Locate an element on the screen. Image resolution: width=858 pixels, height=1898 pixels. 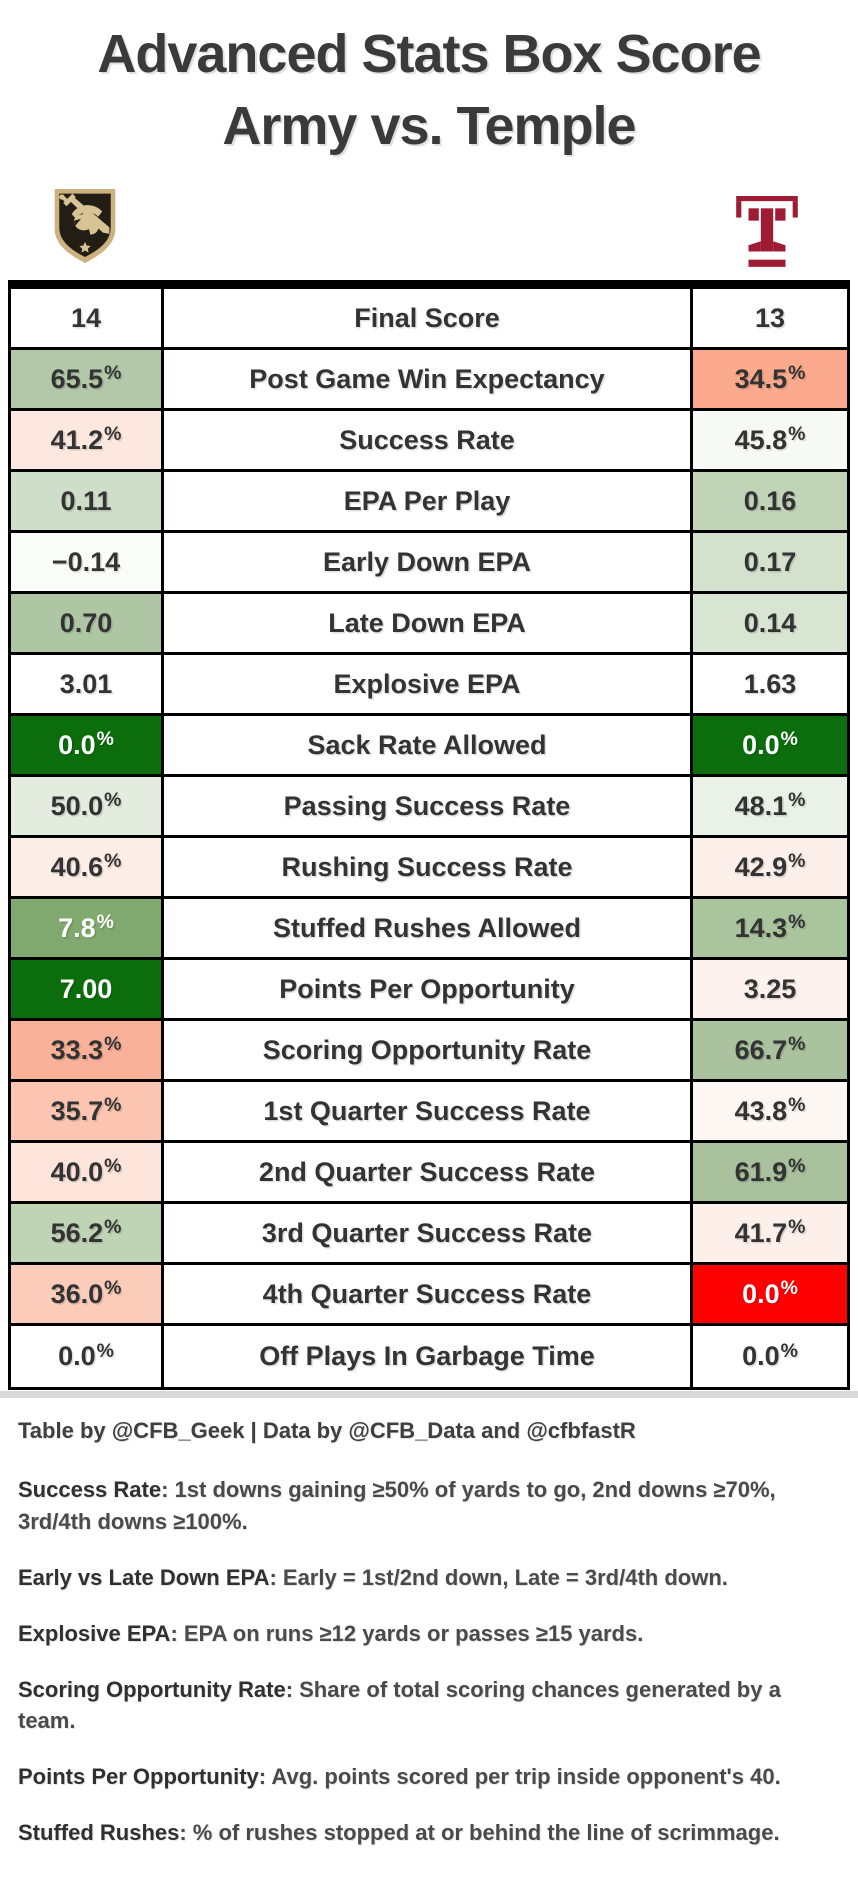
army-value-cell: 40.6% is located at coordinates (87, 867).